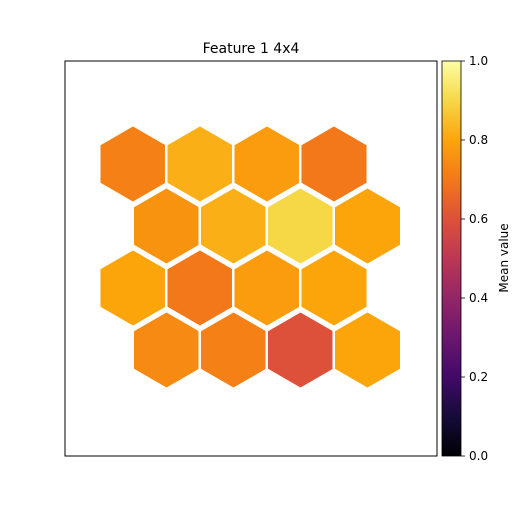  Describe the element at coordinates (334, 164) in the screenshot. I see `hex-cell-r0-c3` at that location.